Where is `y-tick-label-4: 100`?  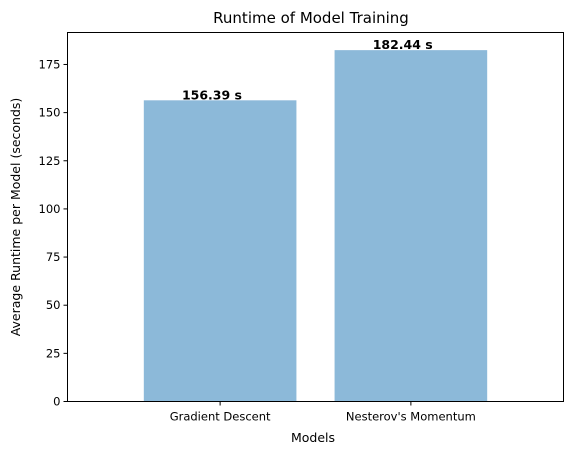
y-tick-label-4: 100 is located at coordinates (50, 209).